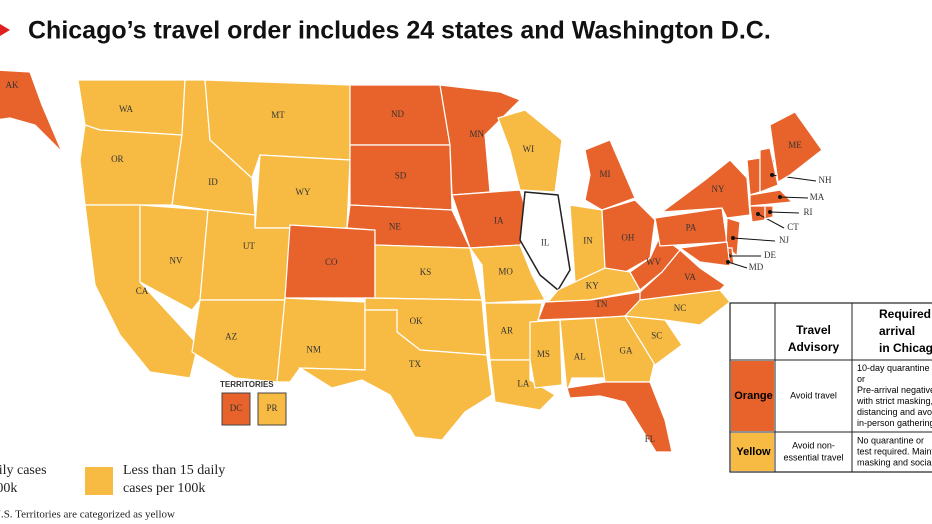 The width and height of the screenshot is (932, 524). What do you see at coordinates (894, 412) in the screenshot?
I see `row-requirement: distancing and avoiding` at bounding box center [894, 412].